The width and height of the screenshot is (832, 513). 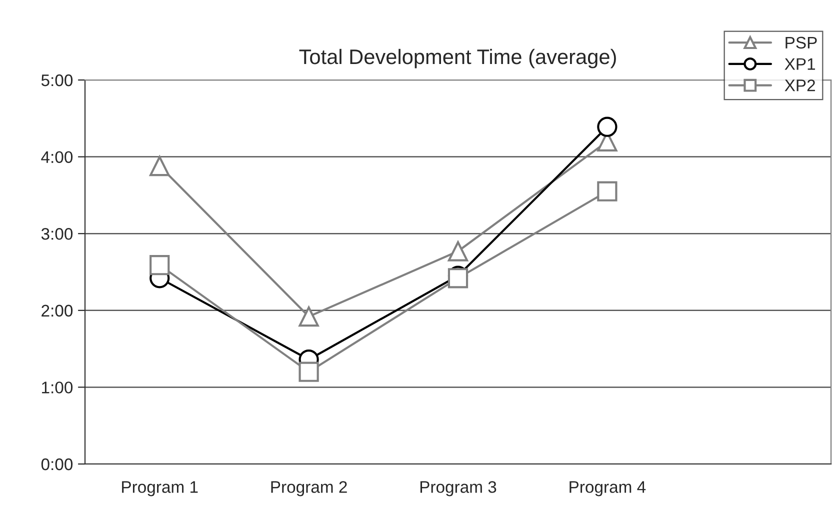 What do you see at coordinates (160, 488) in the screenshot?
I see `x-tick-label: Program 1` at bounding box center [160, 488].